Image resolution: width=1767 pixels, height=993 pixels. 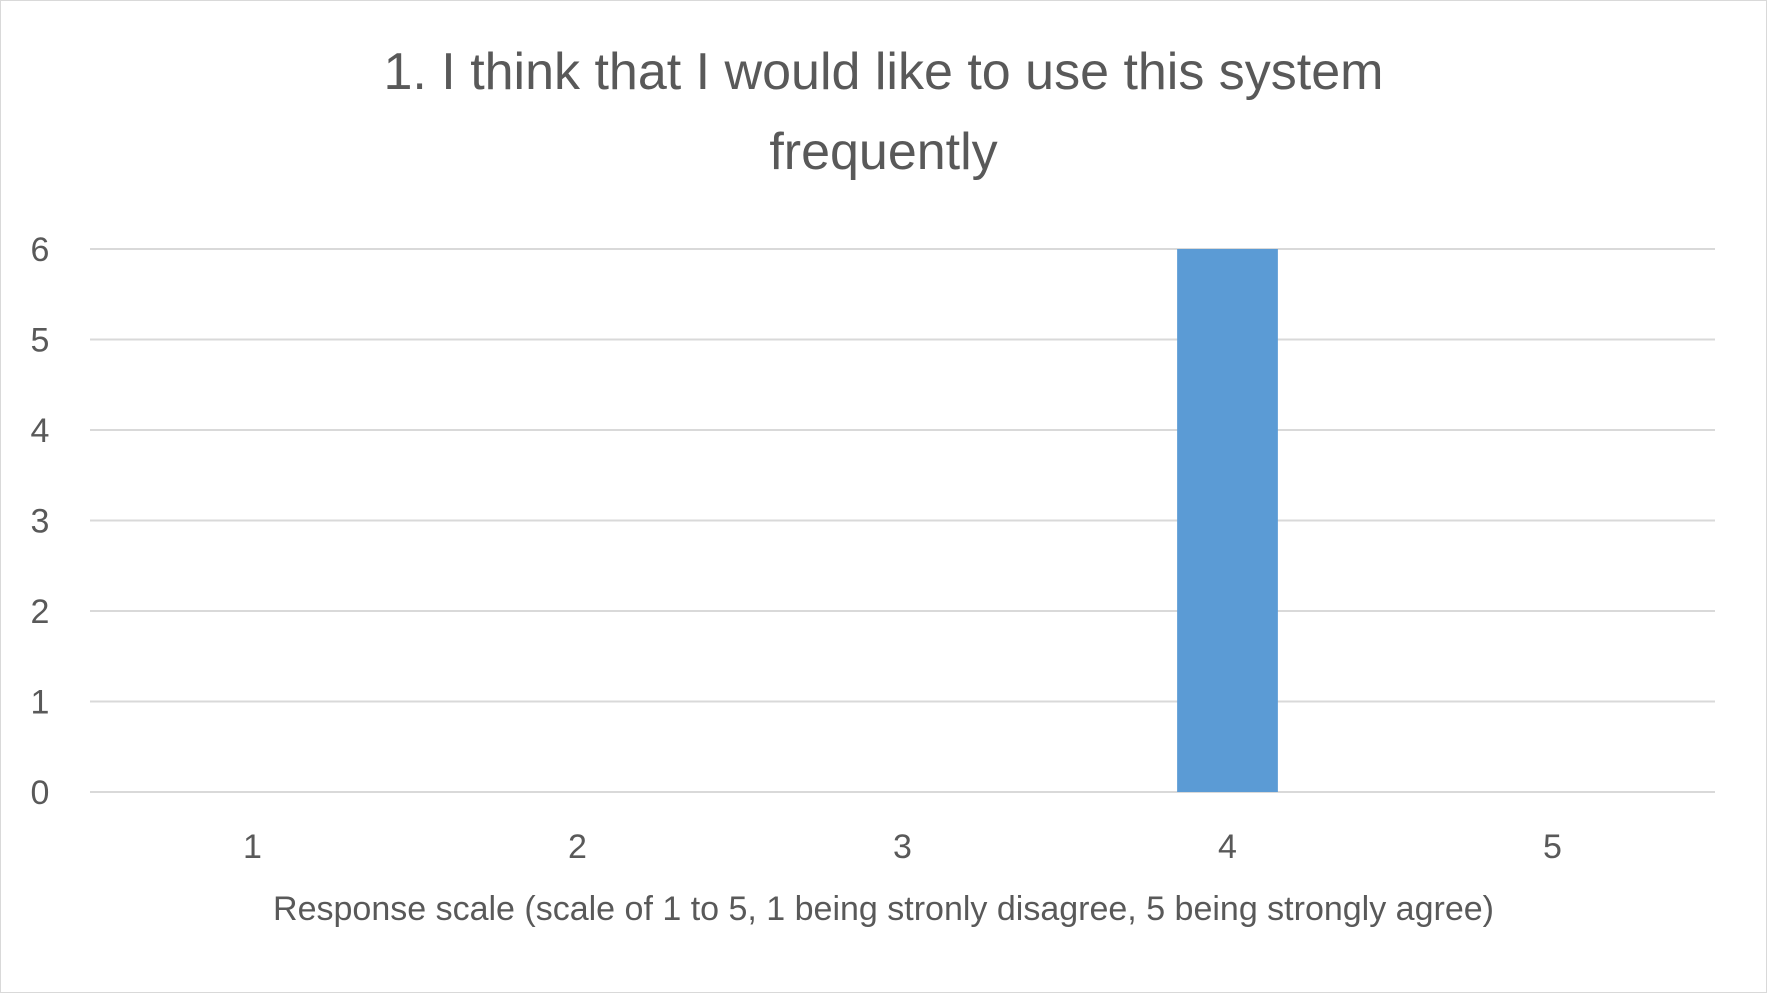 What do you see at coordinates (40, 703) in the screenshot?
I see `y-tick-label: 1` at bounding box center [40, 703].